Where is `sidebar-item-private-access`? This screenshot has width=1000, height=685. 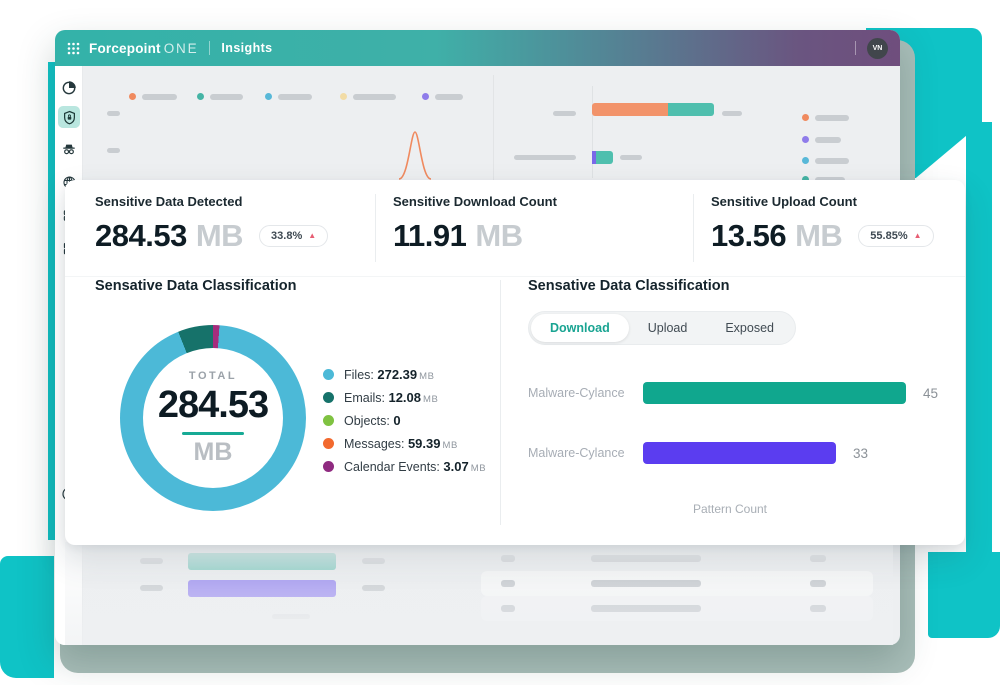
sidebar-item-private-access is located at coordinates (69, 149).